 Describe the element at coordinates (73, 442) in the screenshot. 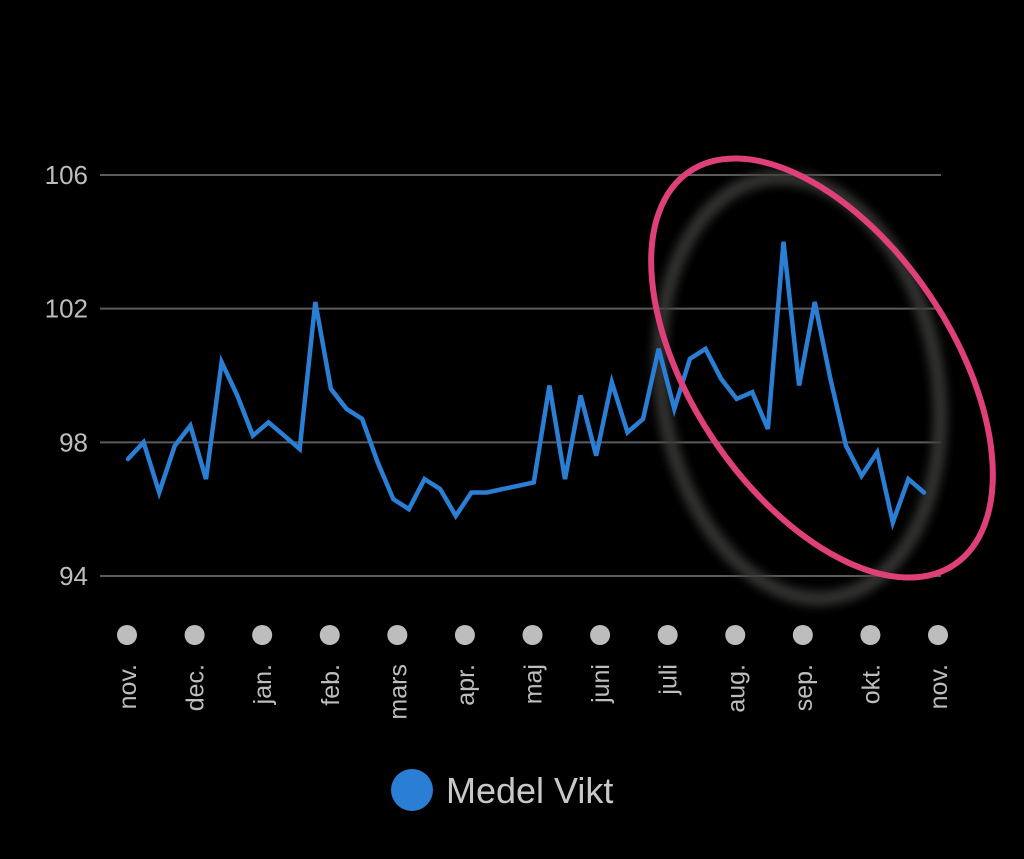

I see `y-tick-label: 98` at that location.